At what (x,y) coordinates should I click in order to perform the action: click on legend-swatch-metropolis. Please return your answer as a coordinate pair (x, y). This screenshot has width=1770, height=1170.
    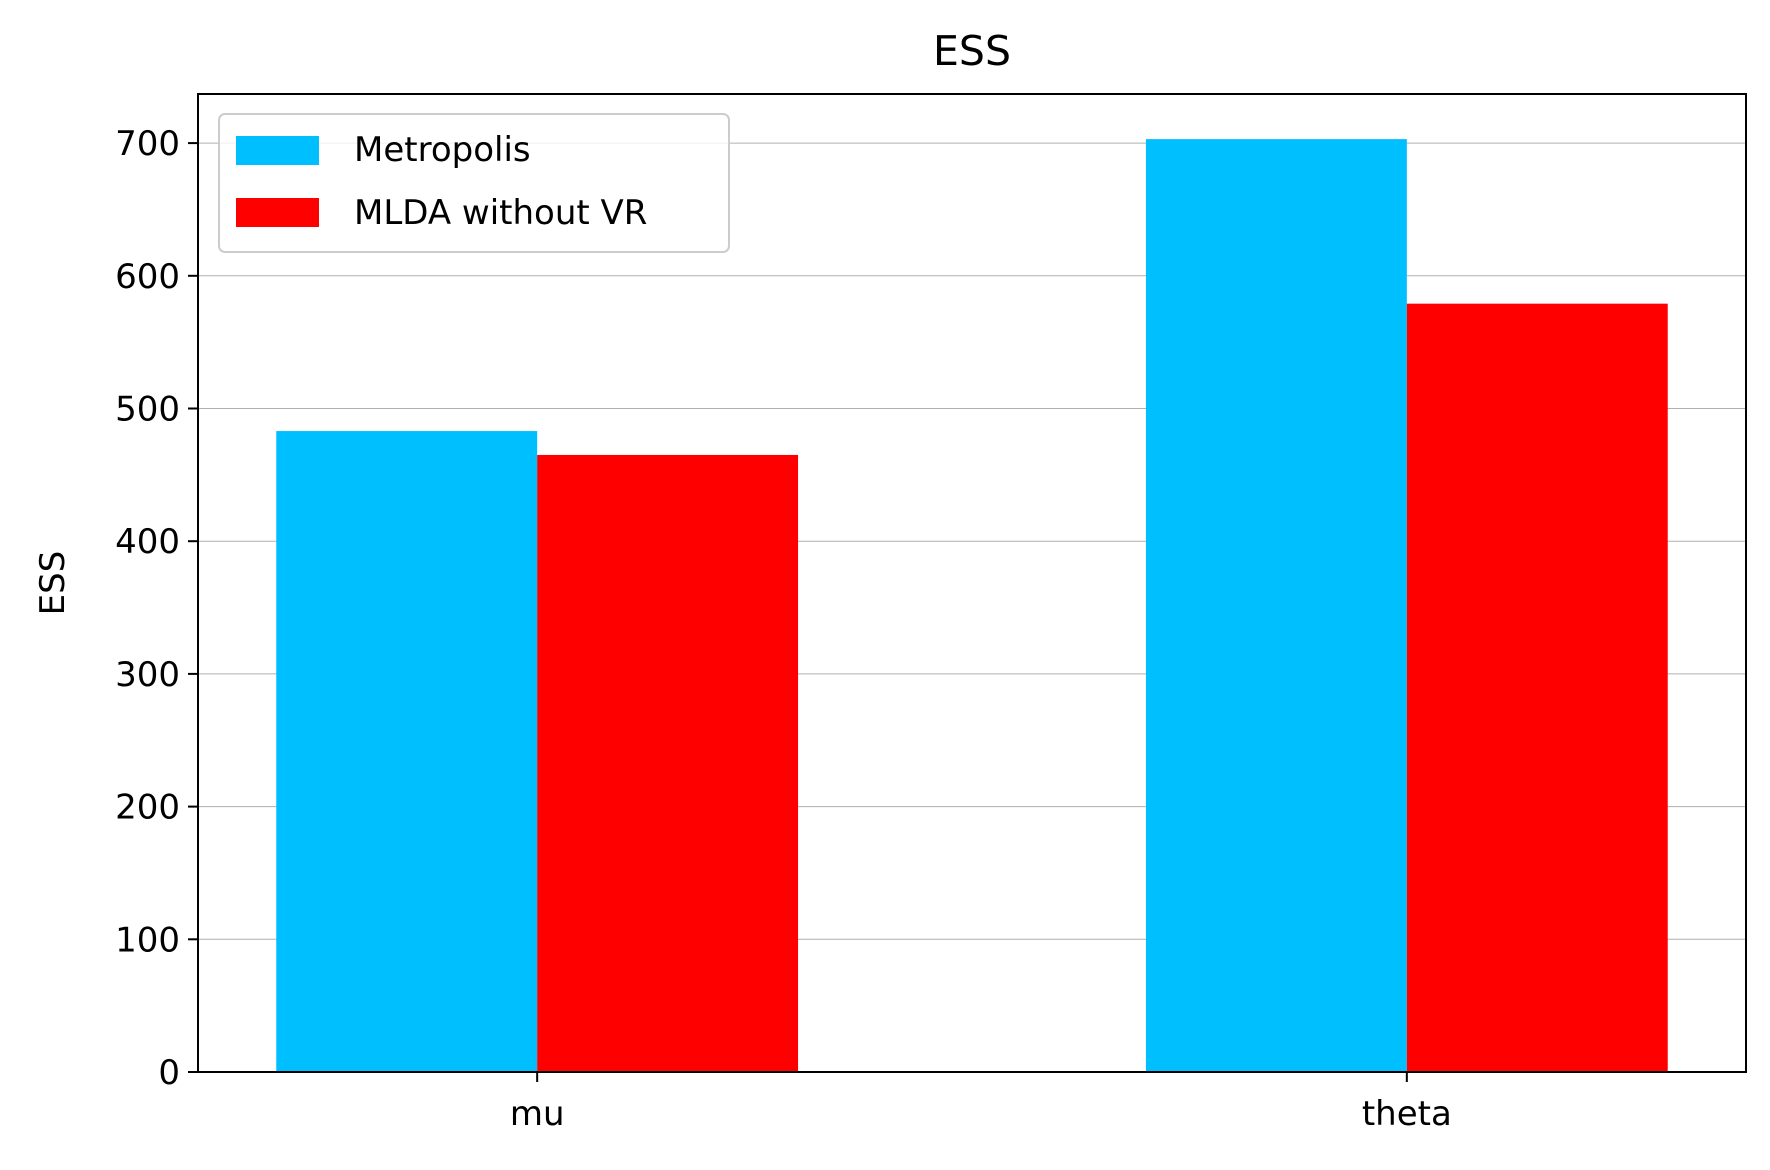
    Looking at the image, I should click on (277, 150).